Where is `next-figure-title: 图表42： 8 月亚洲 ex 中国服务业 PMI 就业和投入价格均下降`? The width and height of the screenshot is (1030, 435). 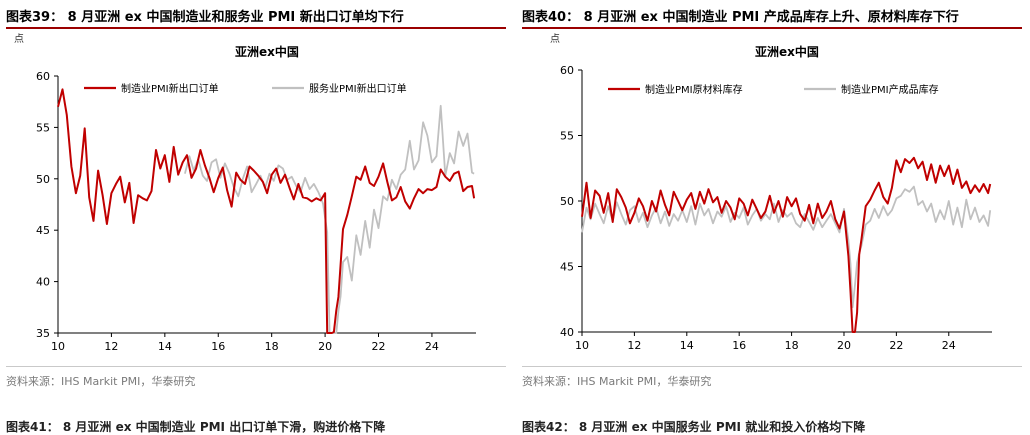
next-figure-title: 图表42： 8 月亚洲 ex 中国服务业 PMI 就业和投入价格均下降 is located at coordinates (694, 427).